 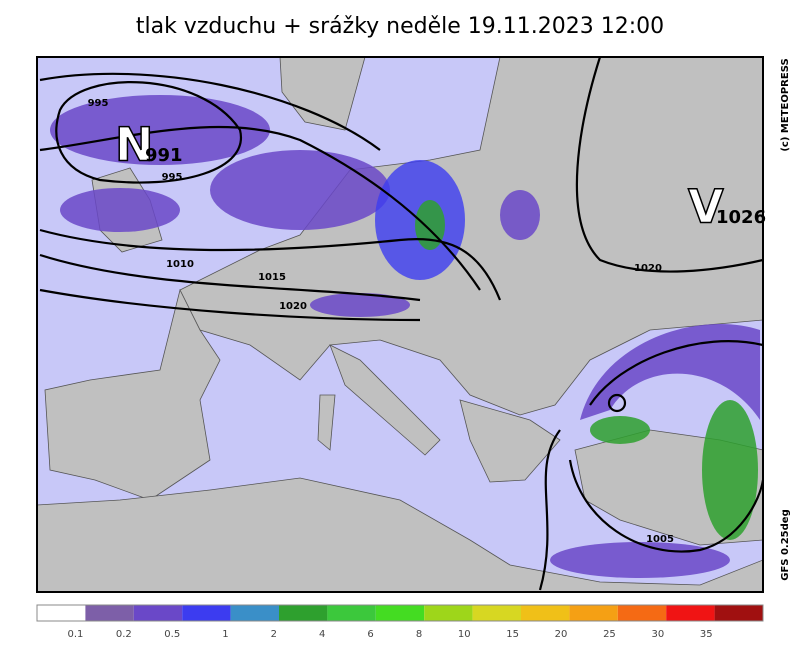 I want to click on legend-label: 2, so click(x=274, y=634).